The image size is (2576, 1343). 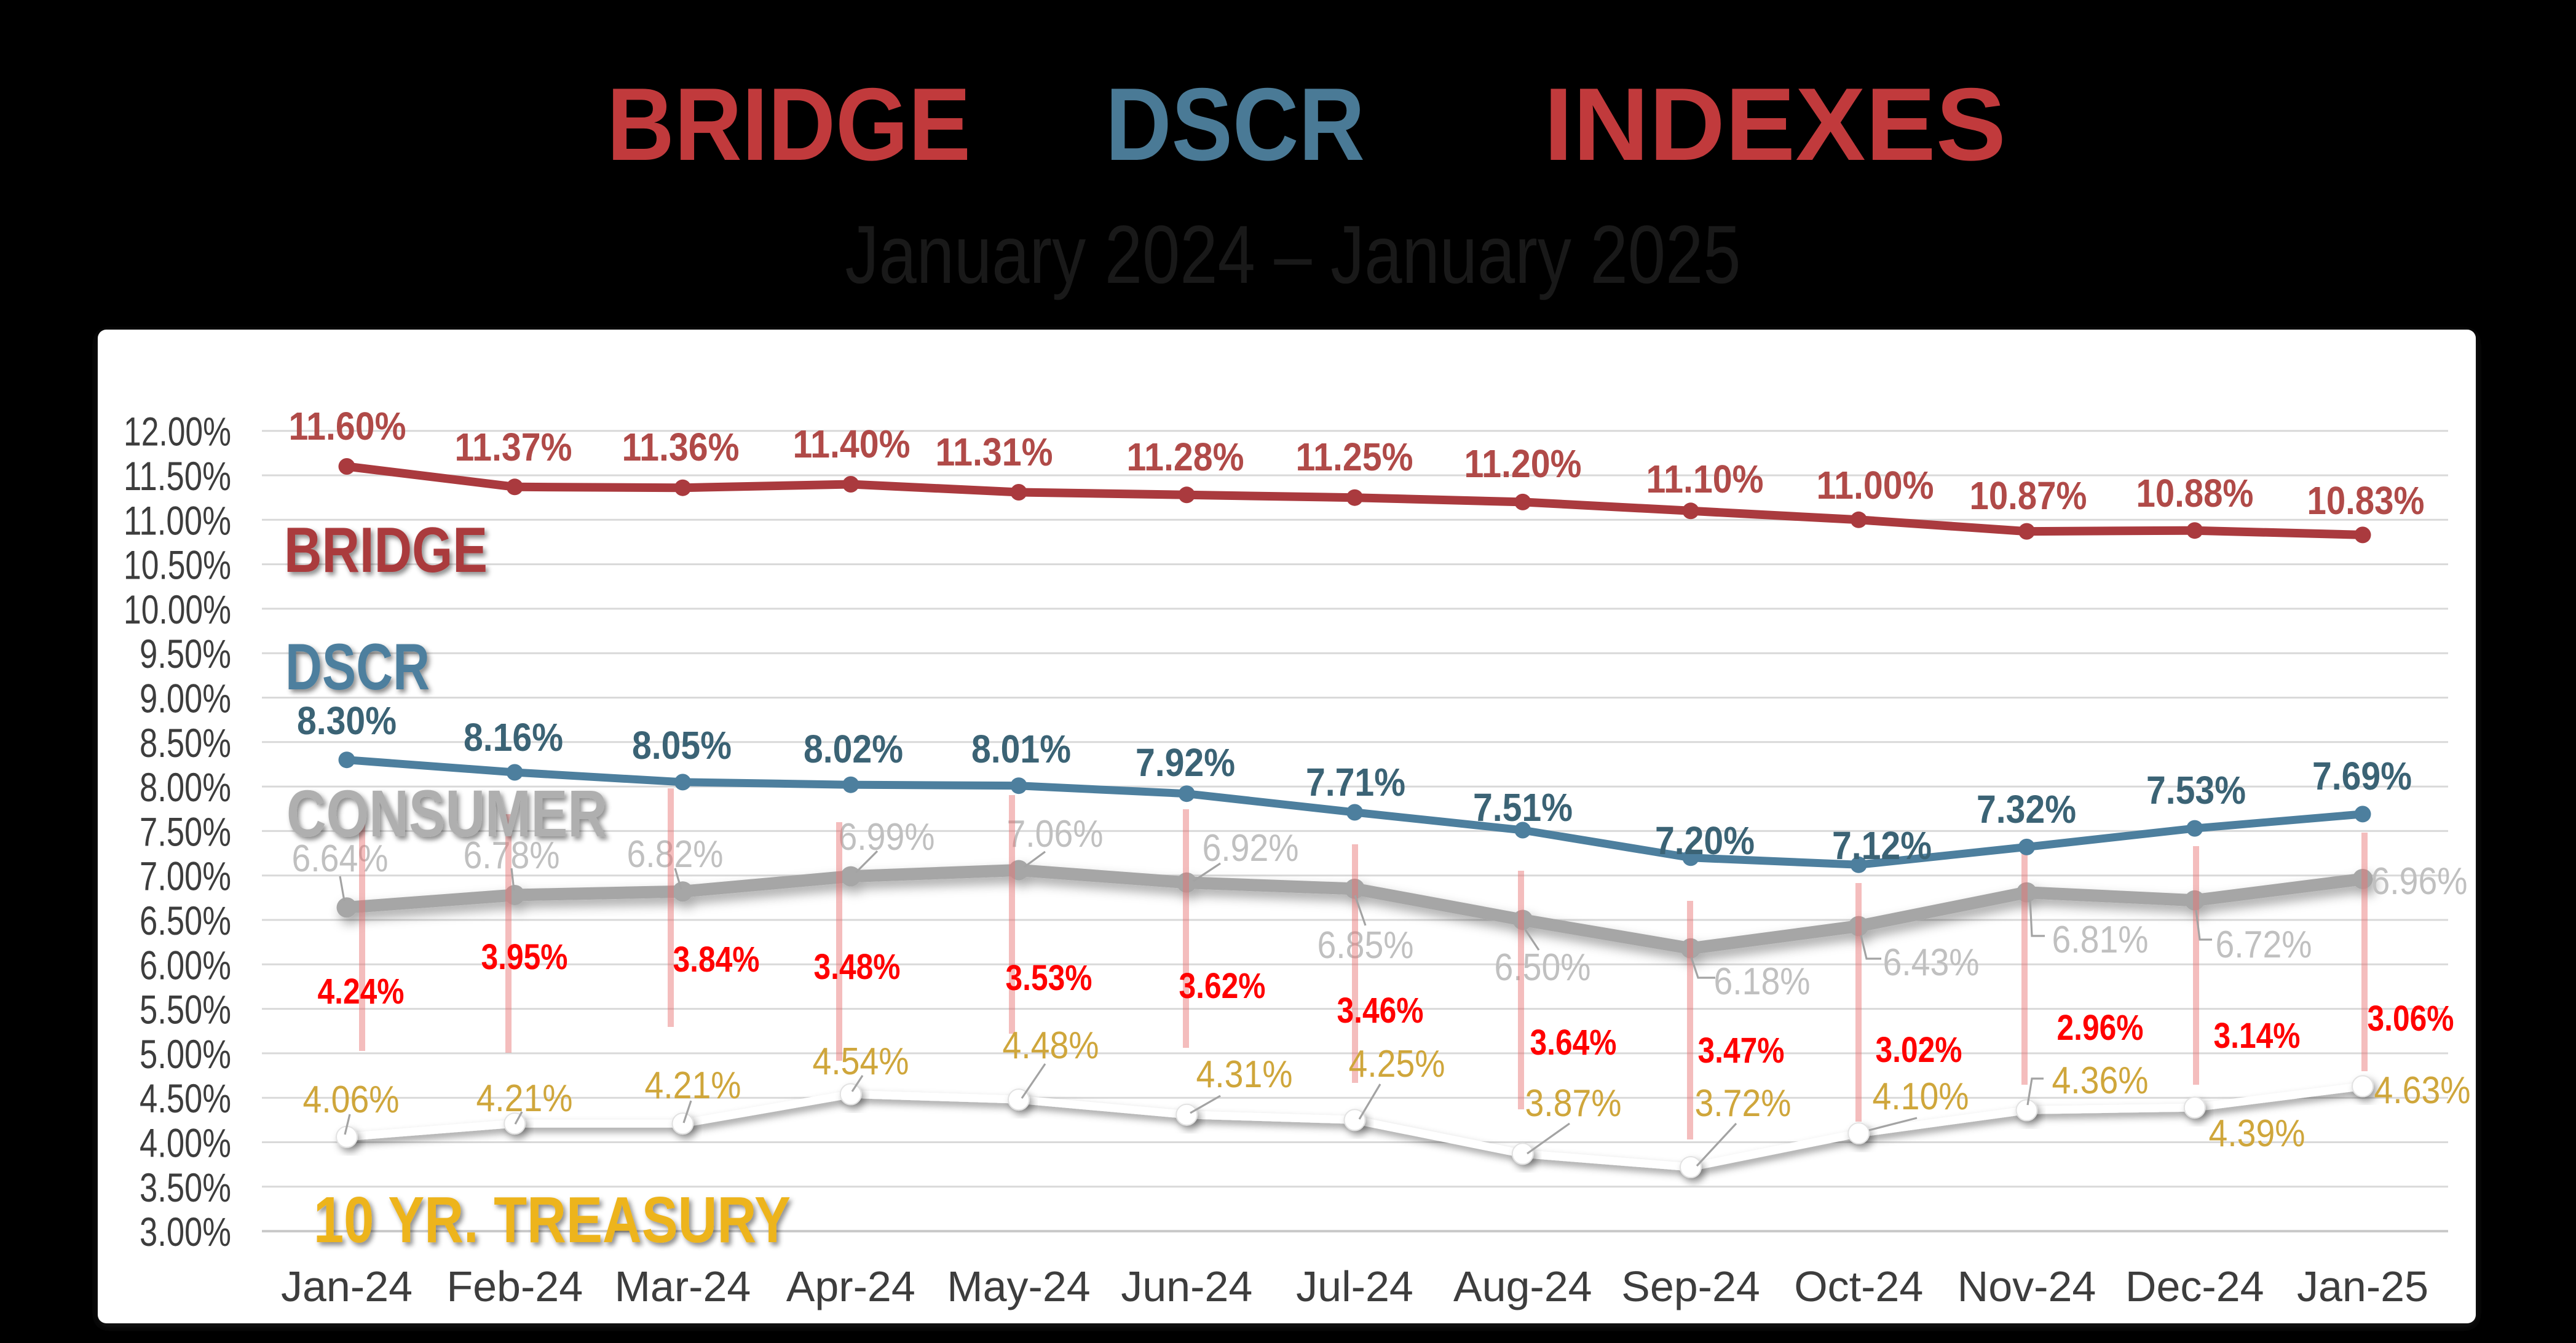 I want to click on svg-text: 6.00%, so click(x=186, y=965).